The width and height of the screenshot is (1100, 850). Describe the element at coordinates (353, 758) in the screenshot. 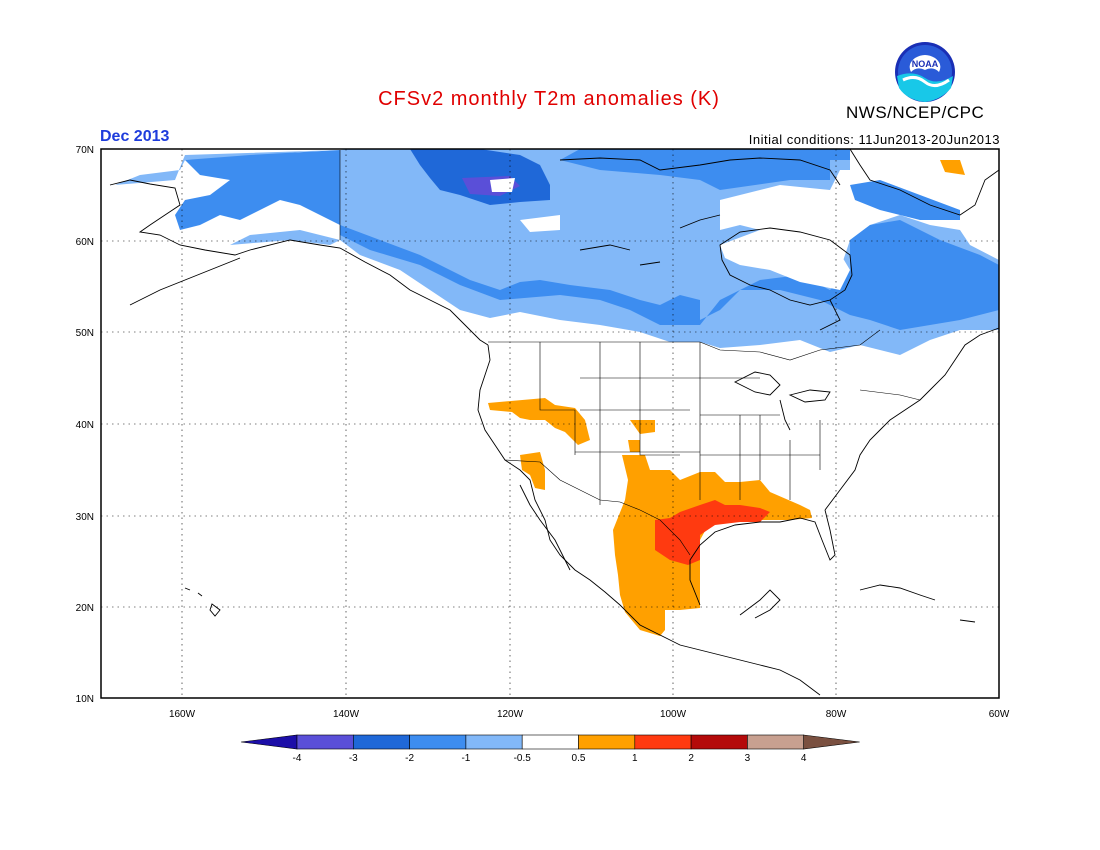

I see `colorbar-tick-label: -3` at that location.